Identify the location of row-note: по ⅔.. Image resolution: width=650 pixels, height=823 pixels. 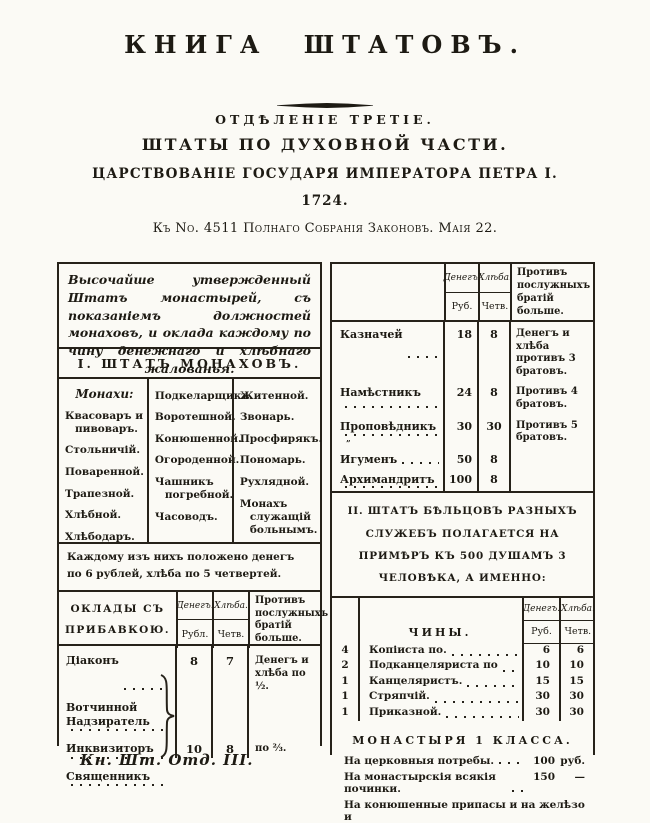
(271, 749).